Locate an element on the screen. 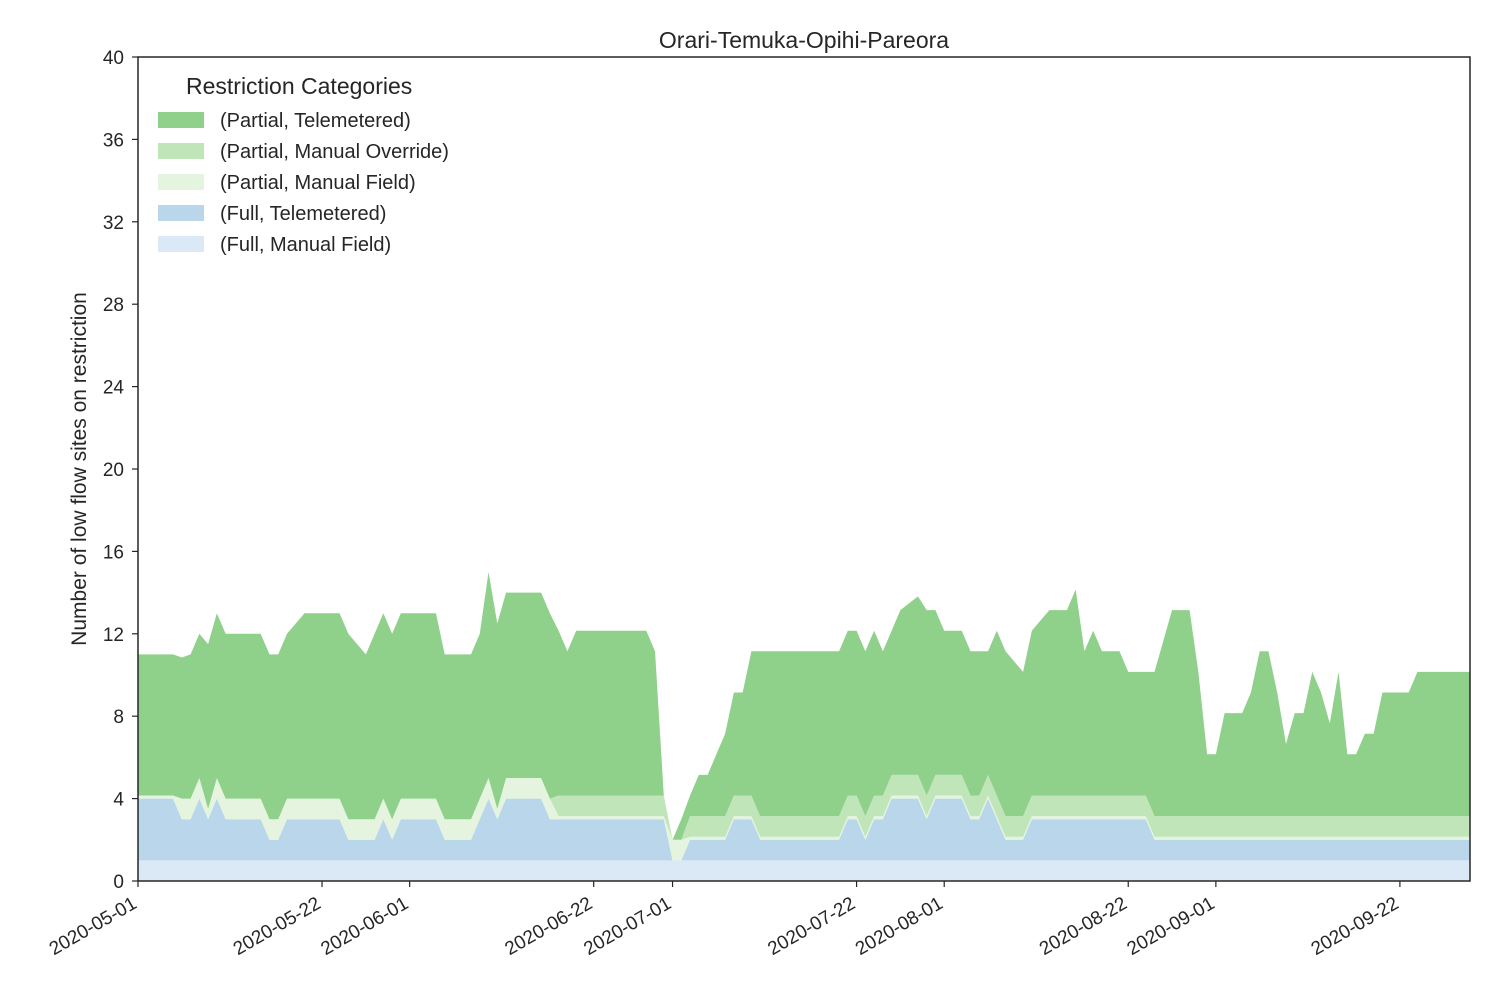  x-tick-label: 2020-08-01 is located at coordinates (899, 926).